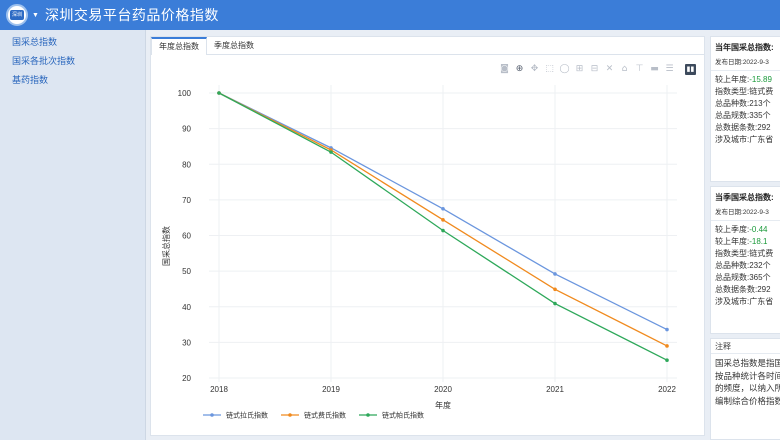 Image resolution: width=780 pixels, height=440 pixels. I want to click on lasso-icon: ◯, so click(564, 69).